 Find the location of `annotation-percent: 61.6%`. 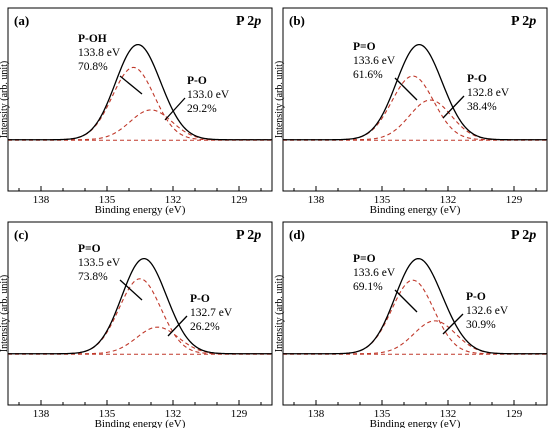

annotation-percent: 61.6% is located at coordinates (368, 75).